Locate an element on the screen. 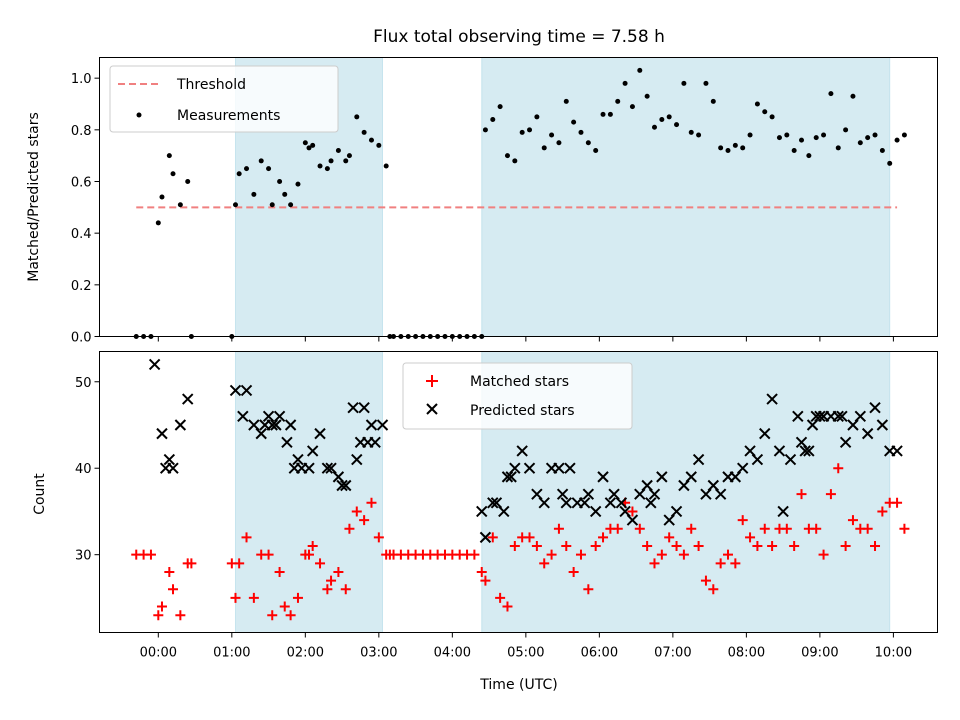 The width and height of the screenshot is (960, 720). legend-box-bottom is located at coordinates (517, 396).